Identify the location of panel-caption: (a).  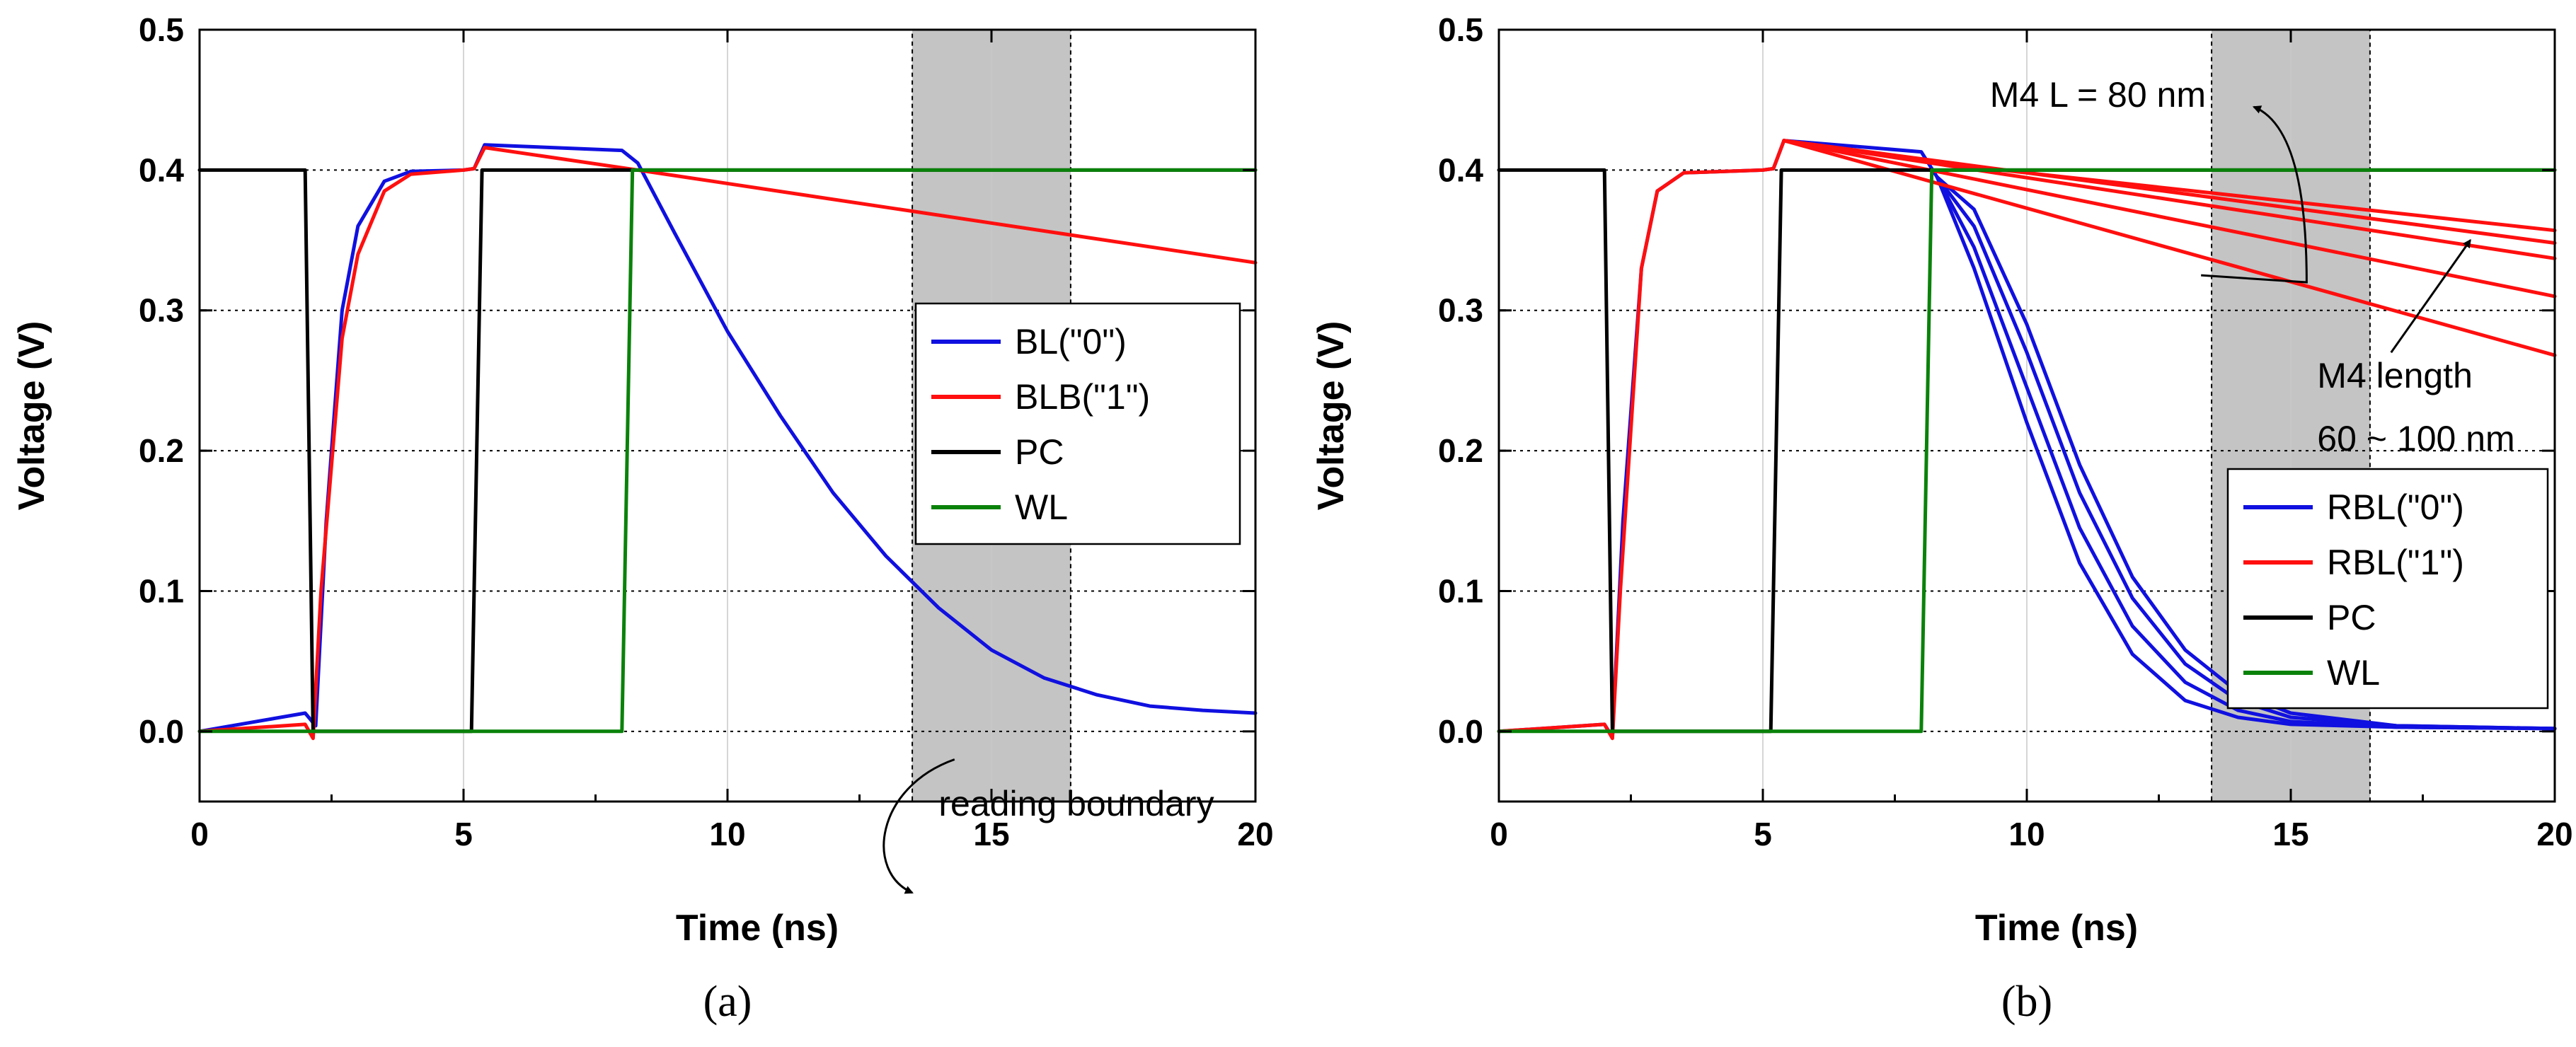
(728, 1002).